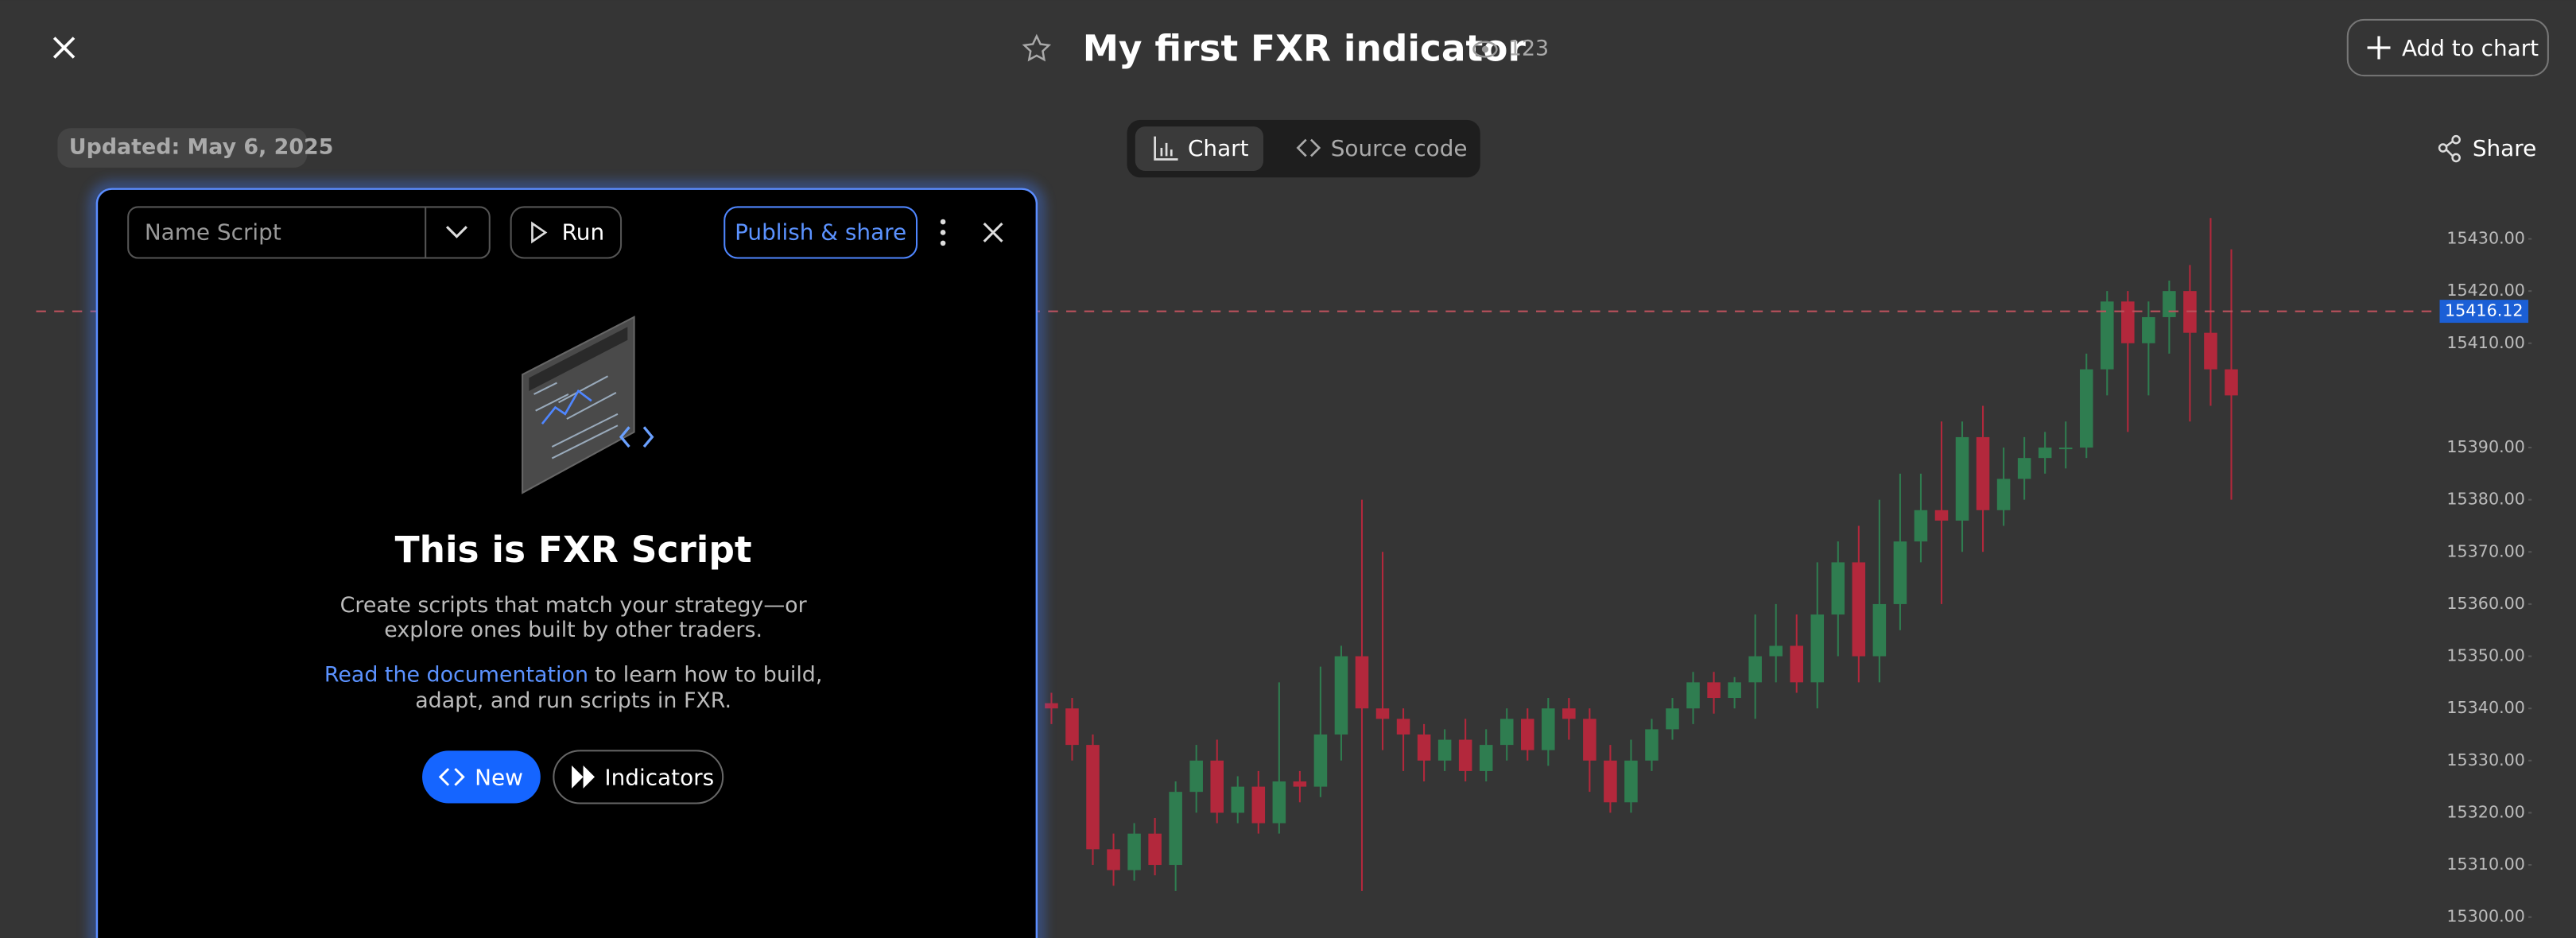  I want to click on publish-button, so click(821, 232).